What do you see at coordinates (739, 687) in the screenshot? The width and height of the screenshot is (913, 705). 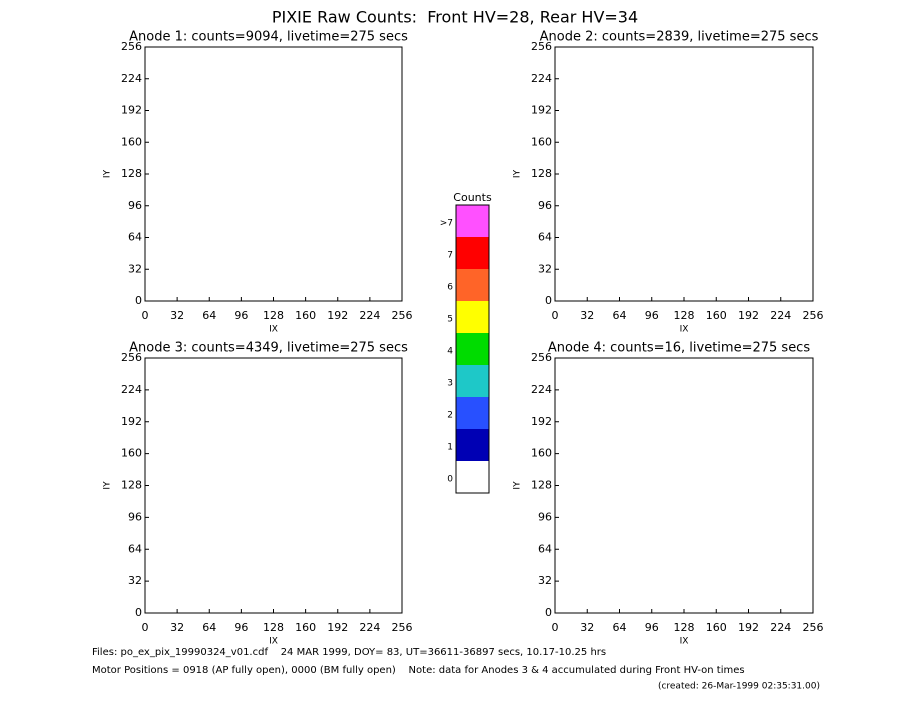 I see `footer-created: (created: 26-Mar-1999 02:35:31.00)` at bounding box center [739, 687].